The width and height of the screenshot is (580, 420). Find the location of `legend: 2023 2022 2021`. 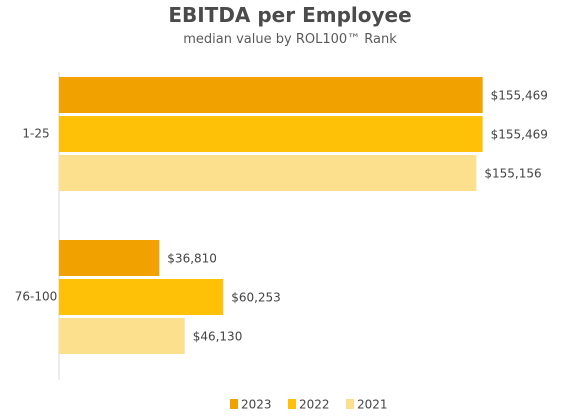

legend: 2023 2022 2021 is located at coordinates (309, 405).